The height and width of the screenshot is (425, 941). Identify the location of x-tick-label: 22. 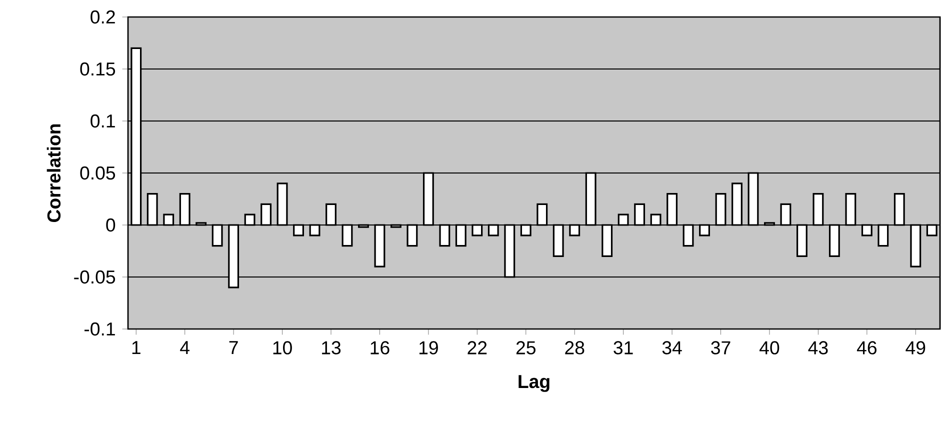
(477, 347).